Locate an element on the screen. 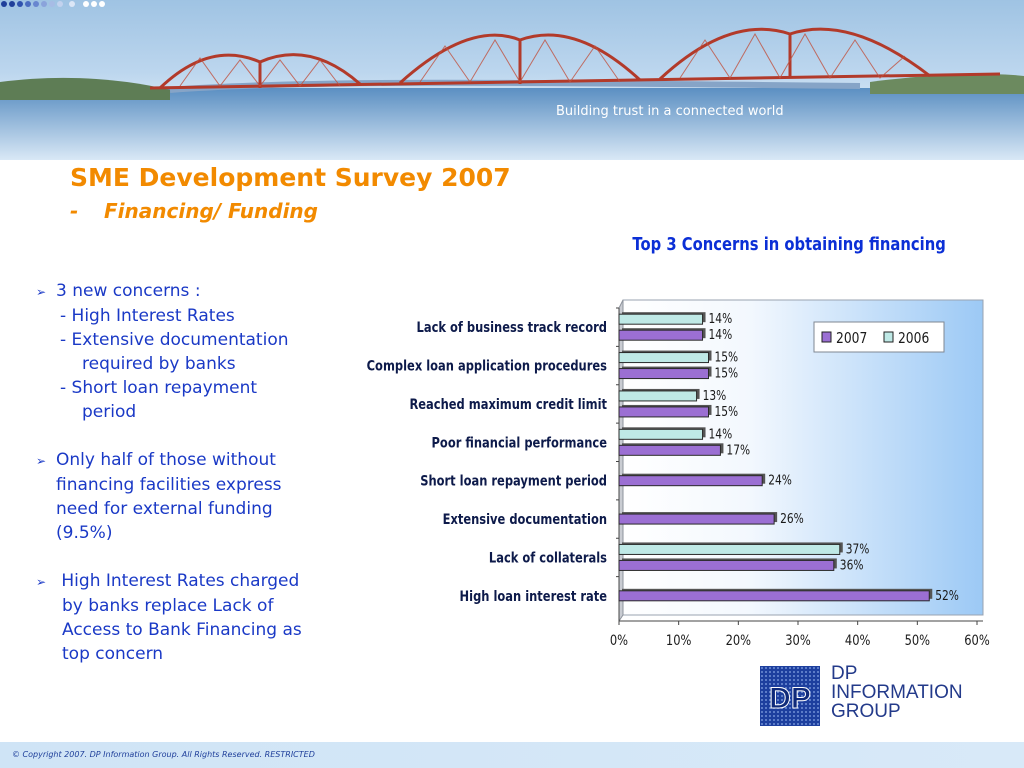 Image resolution: width=1024 pixels, height=768 pixels. x-tick-label: 20% is located at coordinates (739, 641).